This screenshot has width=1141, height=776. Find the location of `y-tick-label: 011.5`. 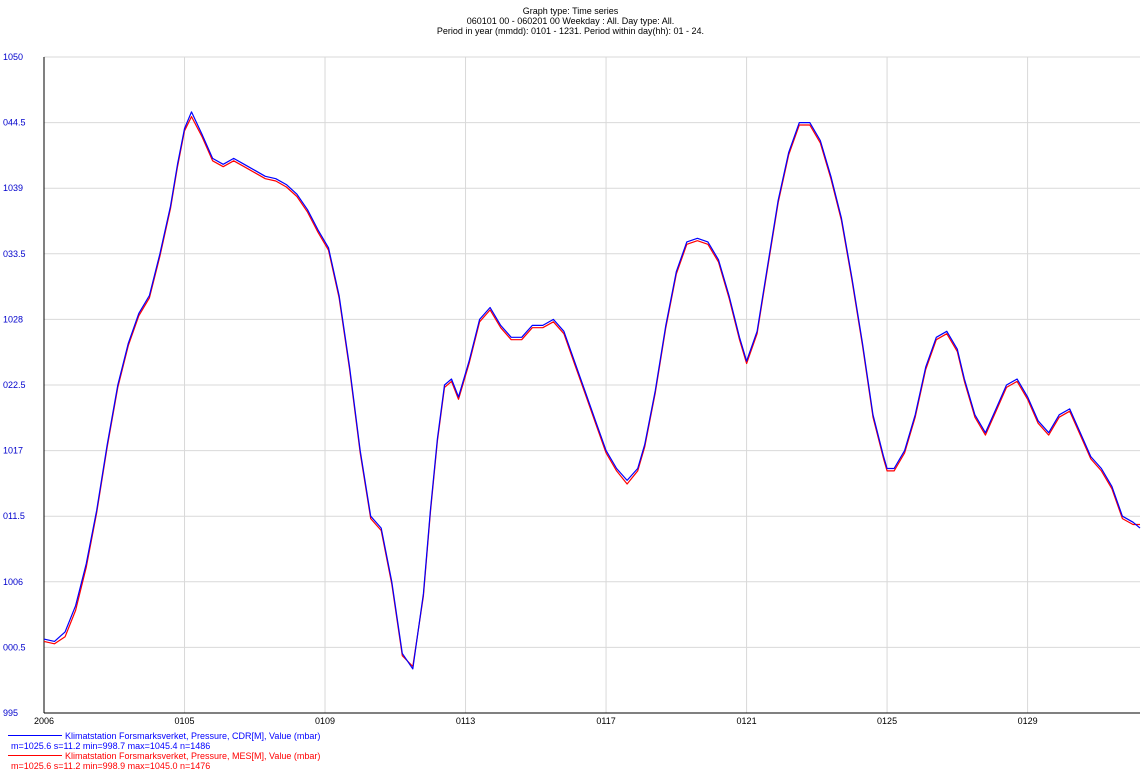

y-tick-label: 011.5 is located at coordinates (14, 516).